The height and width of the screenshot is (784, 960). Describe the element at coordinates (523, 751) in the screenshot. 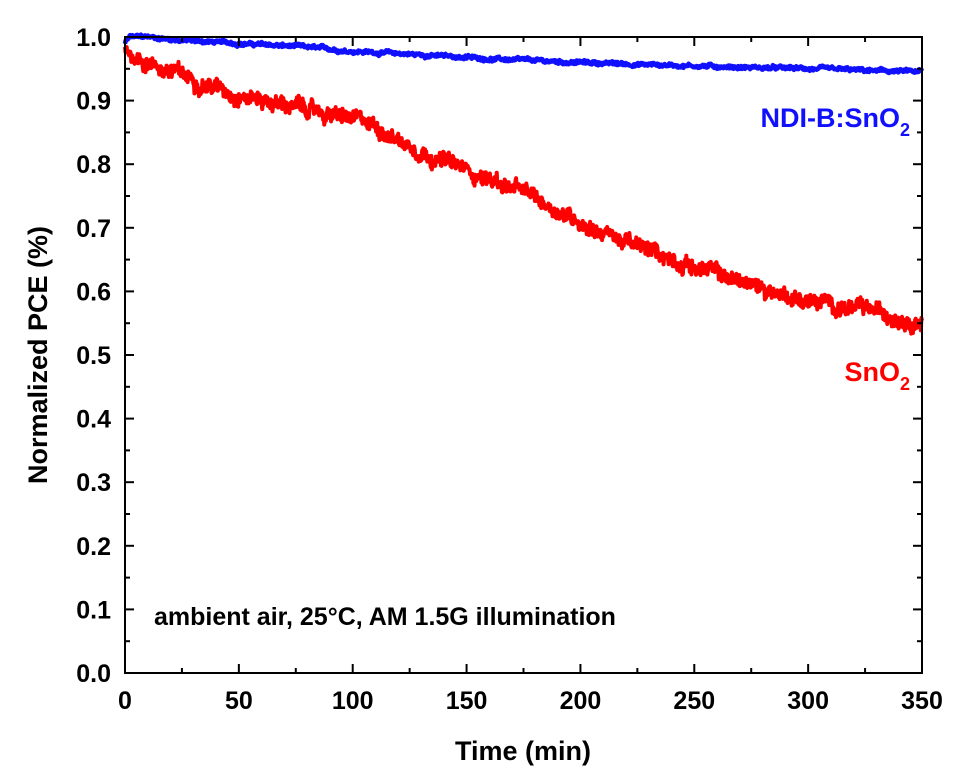

I see `x-axis-title: Time (min)` at that location.